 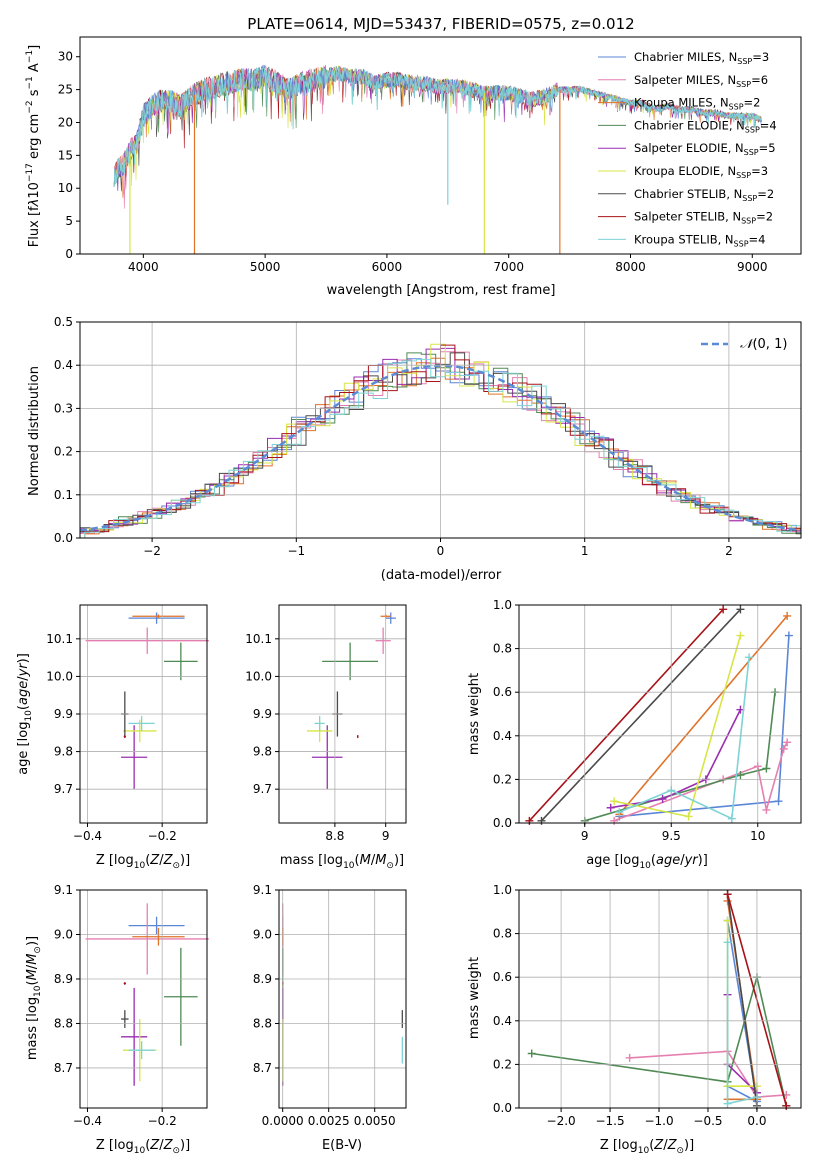 What do you see at coordinates (65, 57) in the screenshot?
I see `y-tick-label: 30` at bounding box center [65, 57].